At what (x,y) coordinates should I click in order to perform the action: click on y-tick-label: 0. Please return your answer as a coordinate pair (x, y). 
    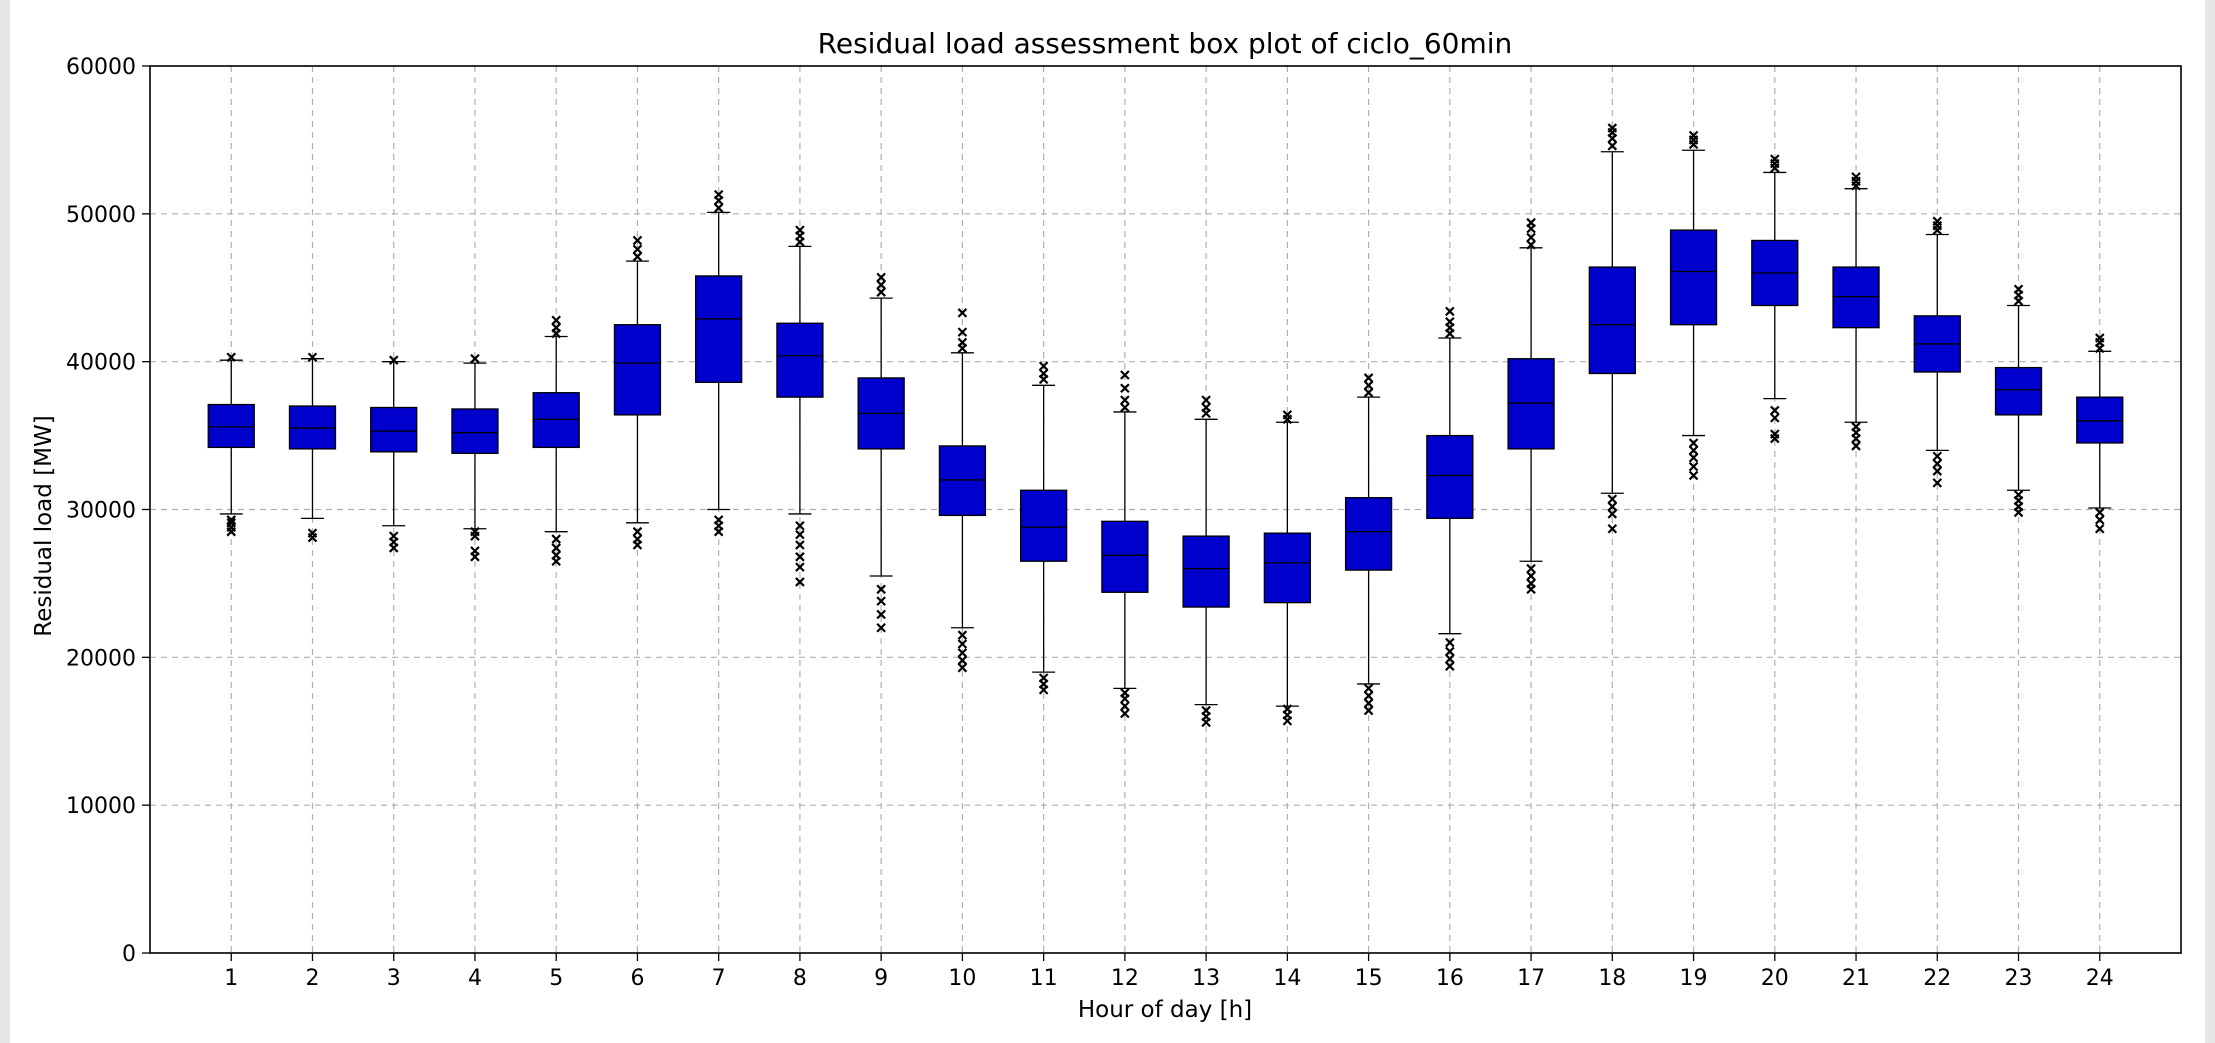
    Looking at the image, I should click on (129, 954).